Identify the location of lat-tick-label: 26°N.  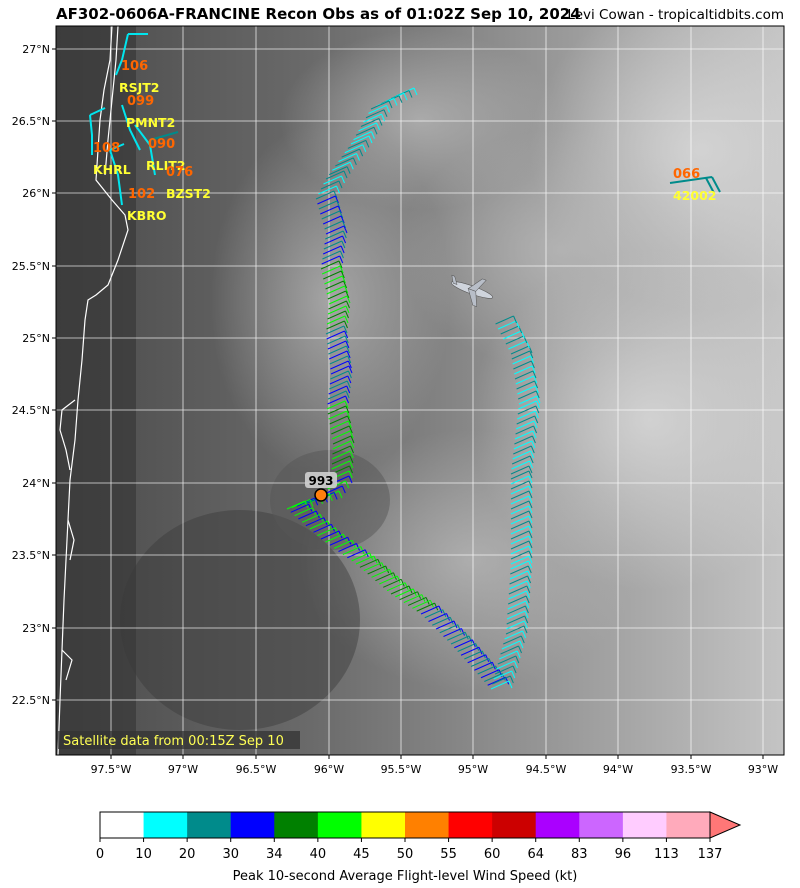
(36, 193).